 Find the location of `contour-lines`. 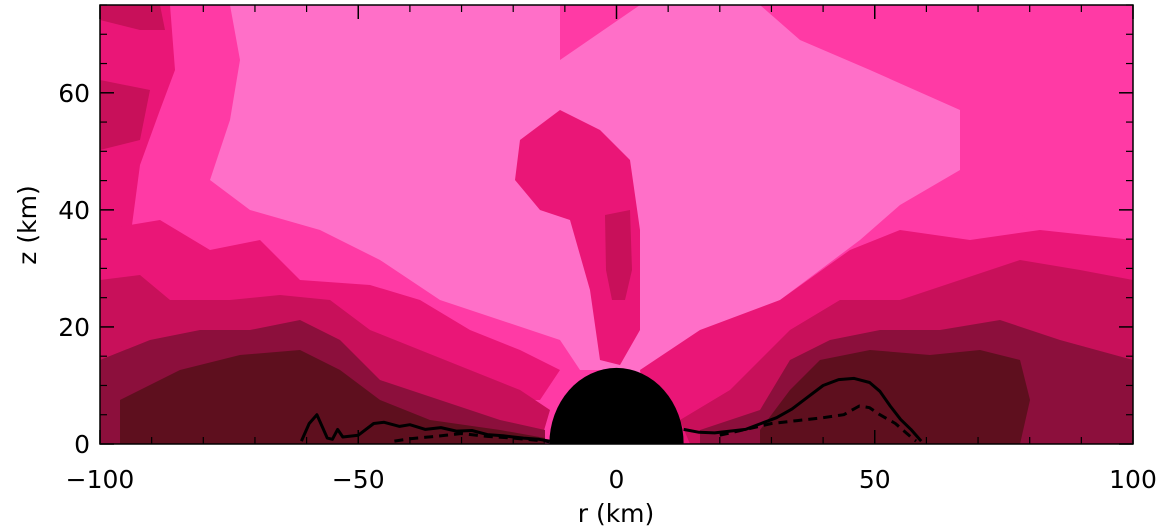

contour-lines is located at coordinates (611, 410).